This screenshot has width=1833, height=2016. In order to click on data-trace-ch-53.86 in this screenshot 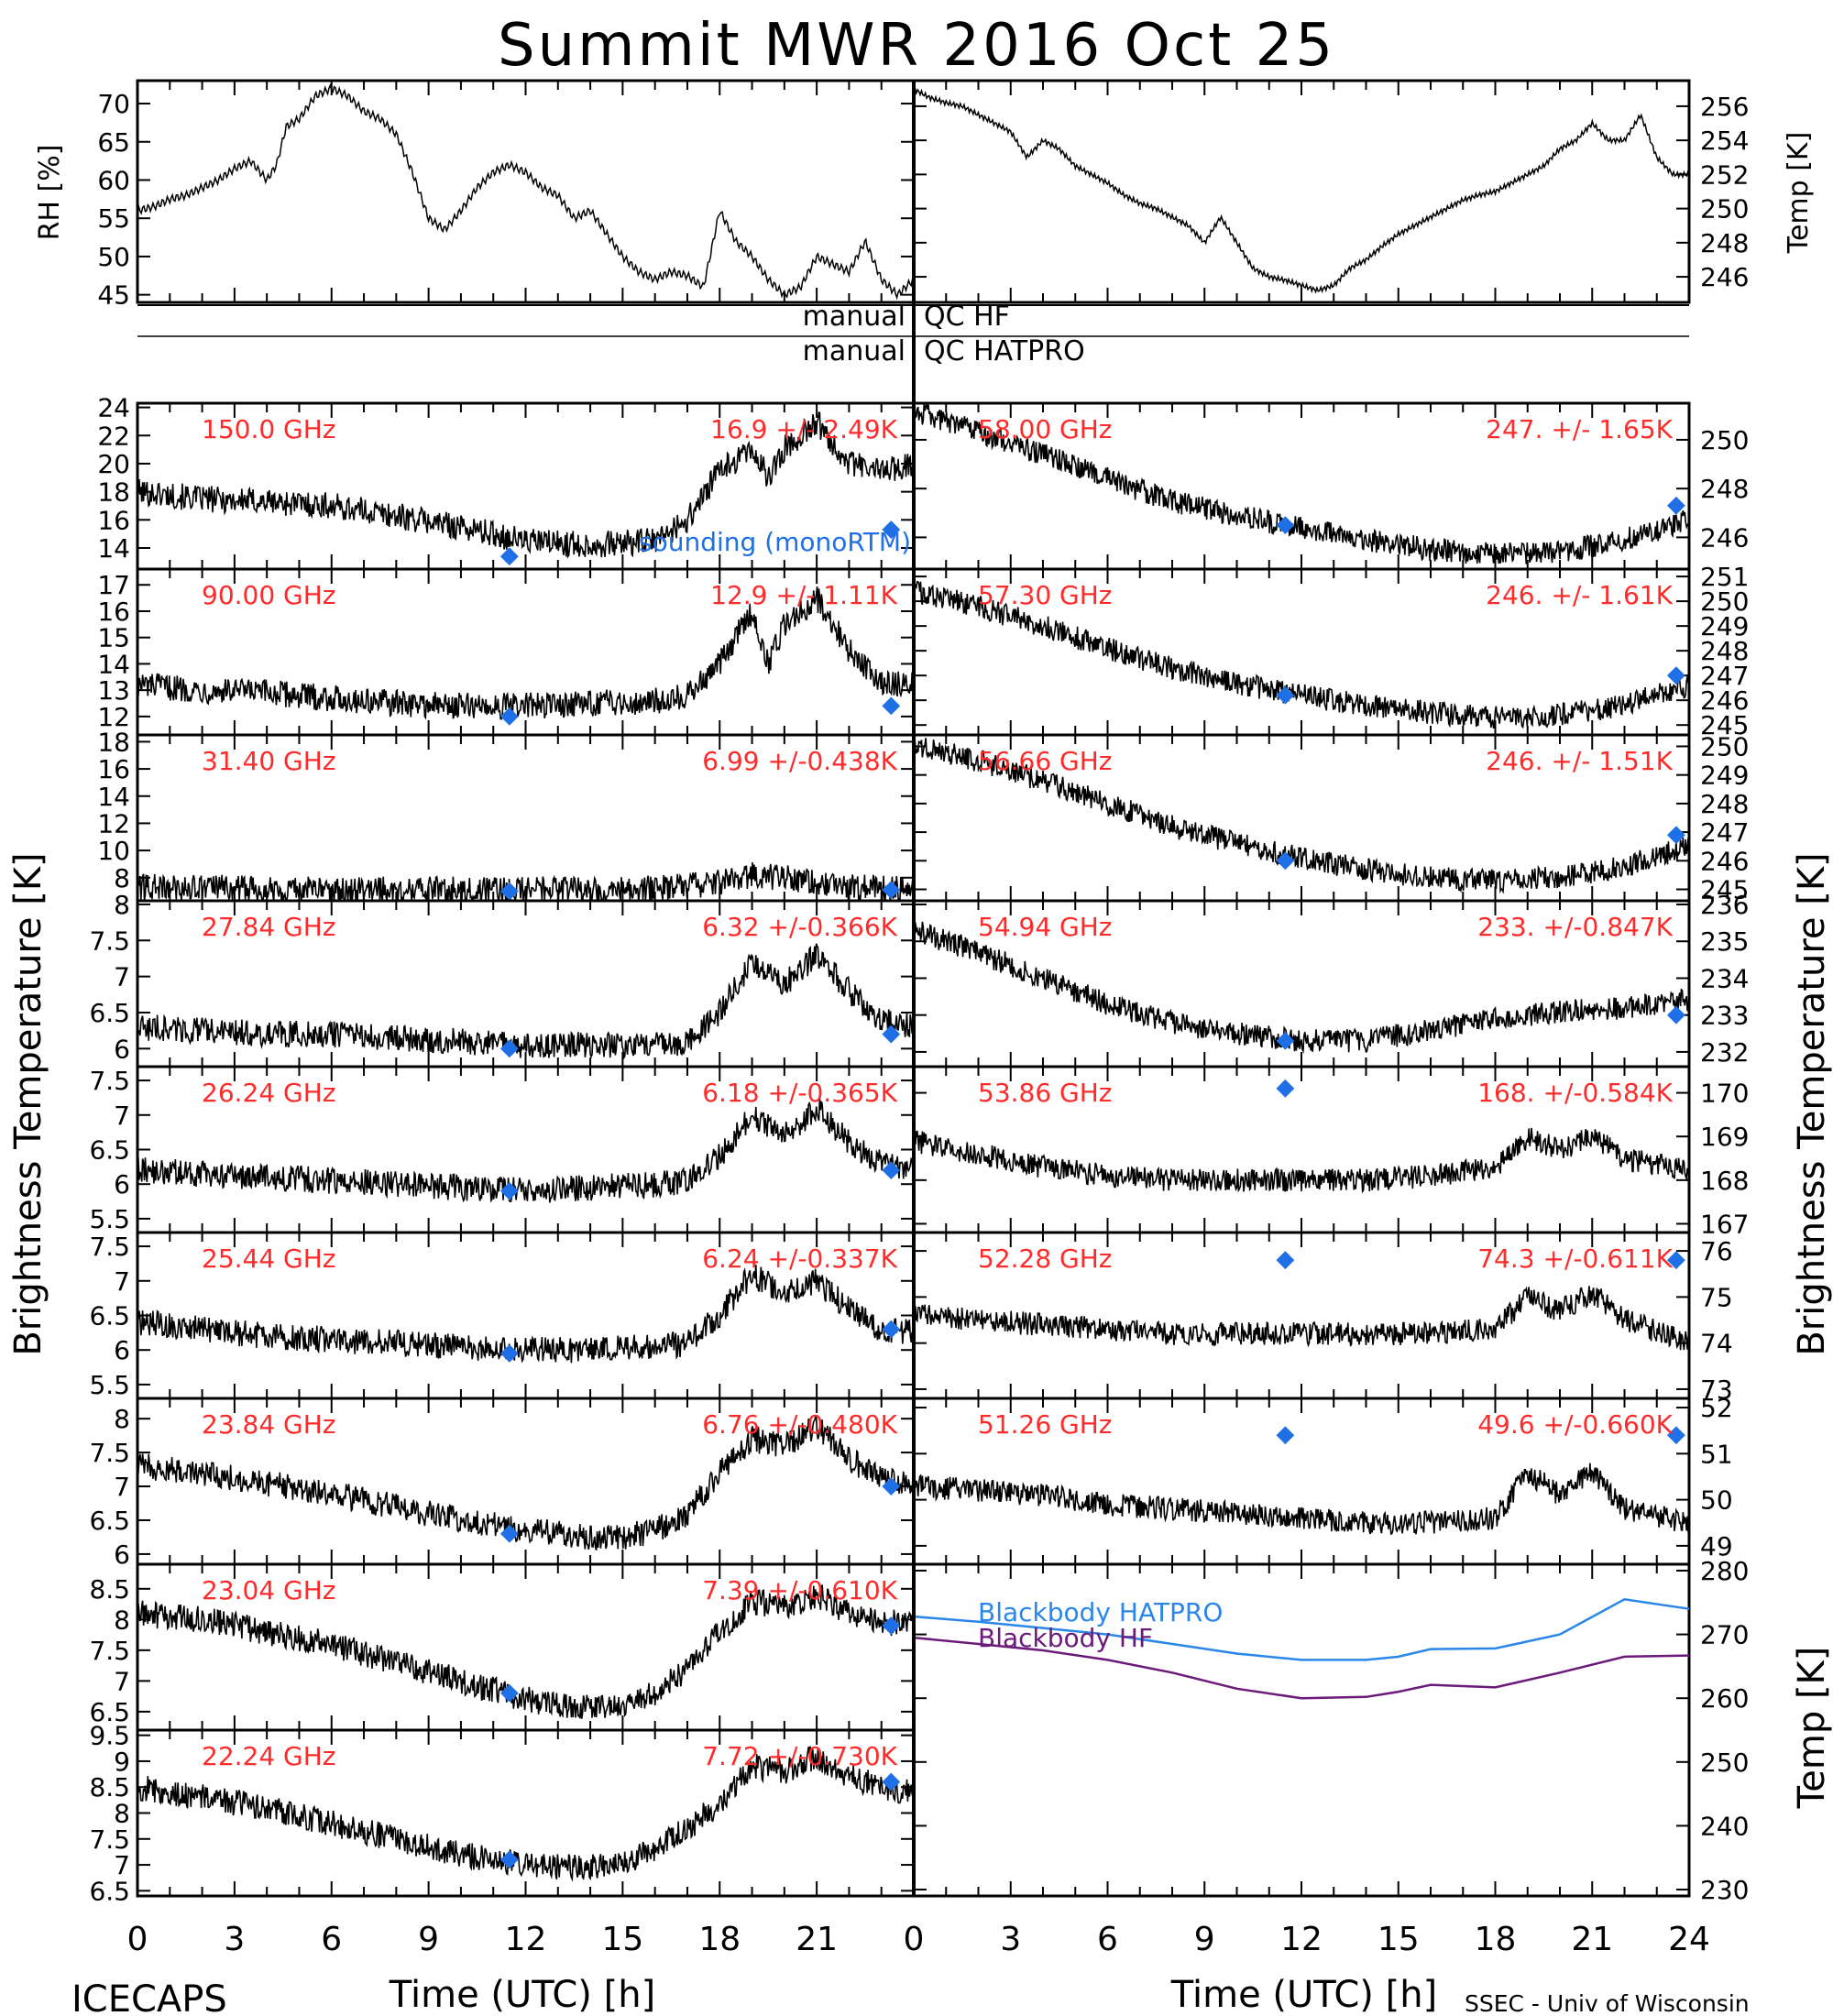, I will do `click(1301, 1160)`.